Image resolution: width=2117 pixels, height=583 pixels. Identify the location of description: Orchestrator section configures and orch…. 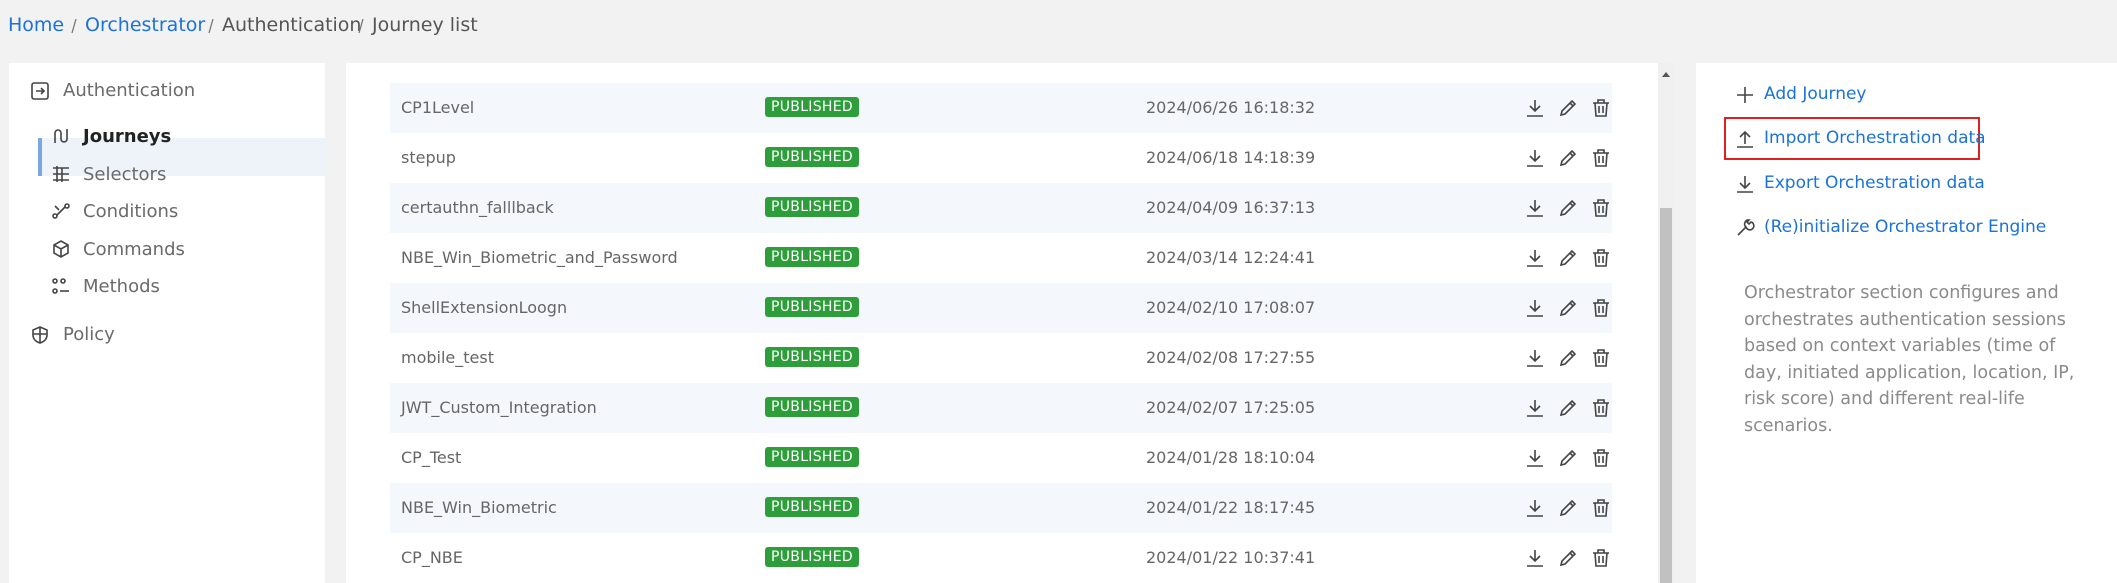
(1909, 359).